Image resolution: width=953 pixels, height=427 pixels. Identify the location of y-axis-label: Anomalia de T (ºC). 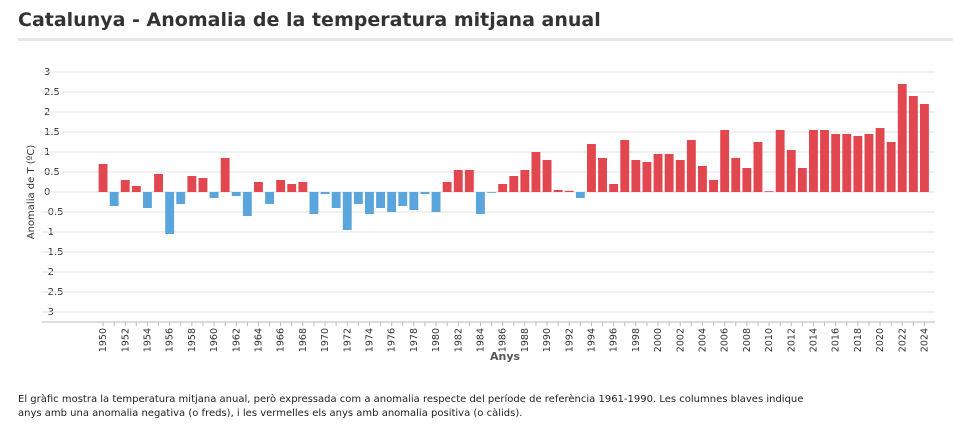
(31, 192).